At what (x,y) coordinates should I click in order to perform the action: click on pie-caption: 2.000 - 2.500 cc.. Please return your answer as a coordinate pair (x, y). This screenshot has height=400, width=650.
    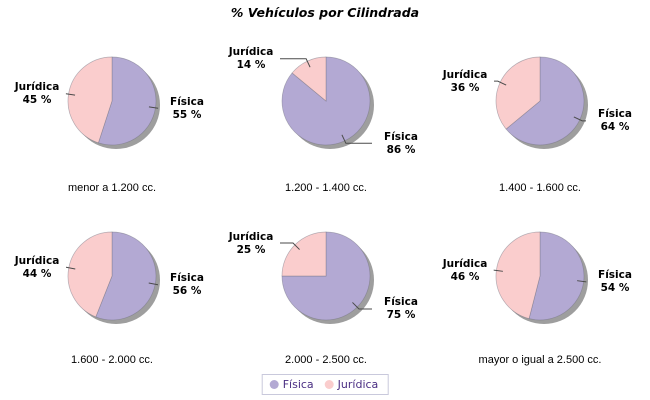
    Looking at the image, I should click on (326, 360).